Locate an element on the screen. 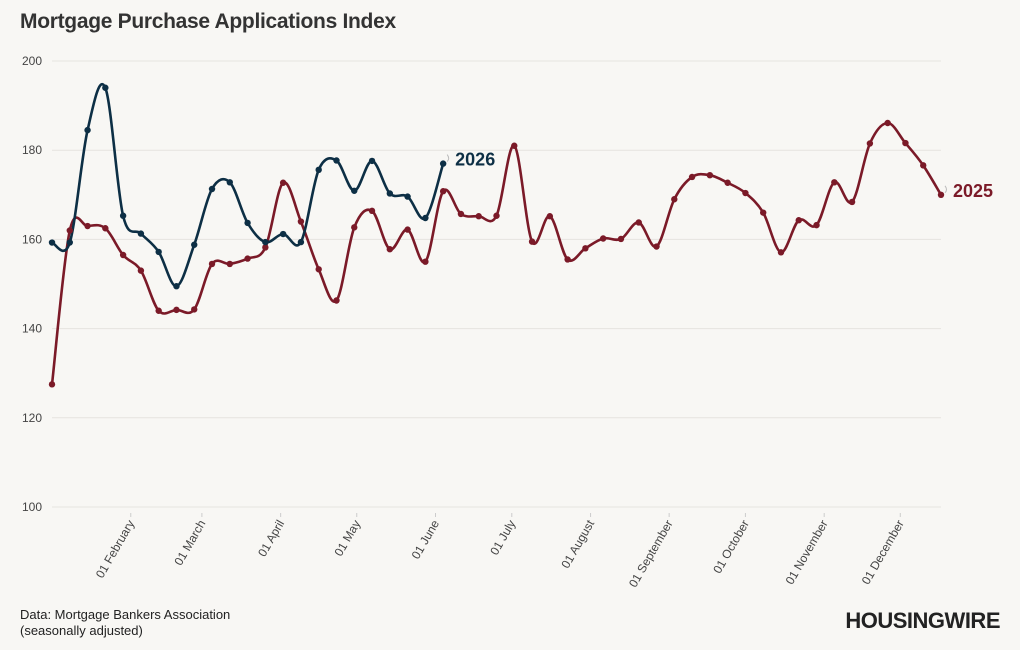 Image resolution: width=1020 pixels, height=650 pixels. x-tick-label: 01 February is located at coordinates (115, 549).